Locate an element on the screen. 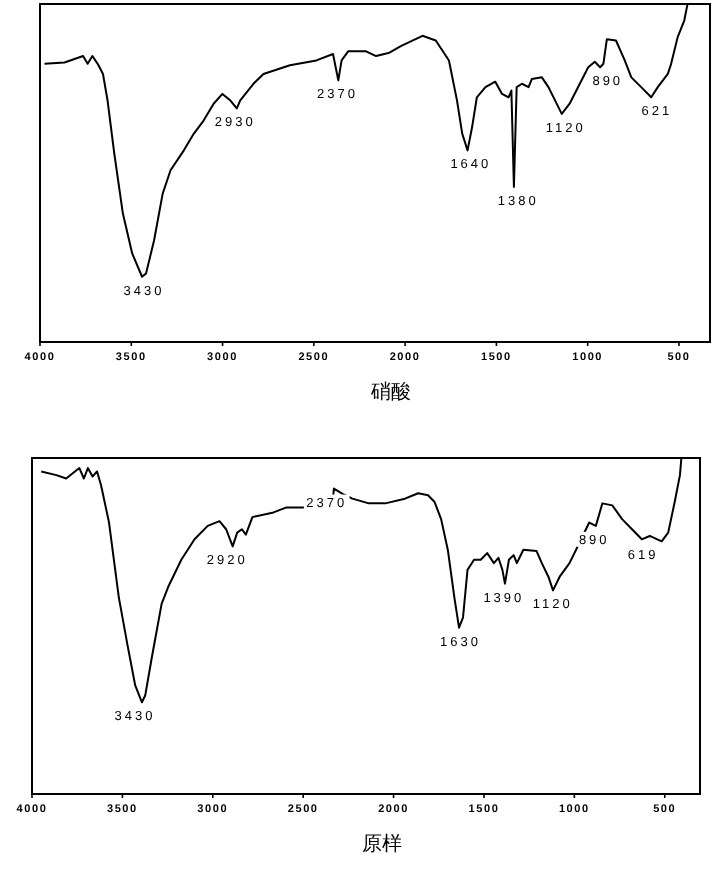  x-axis-title: 原样 is located at coordinates (382, 844).